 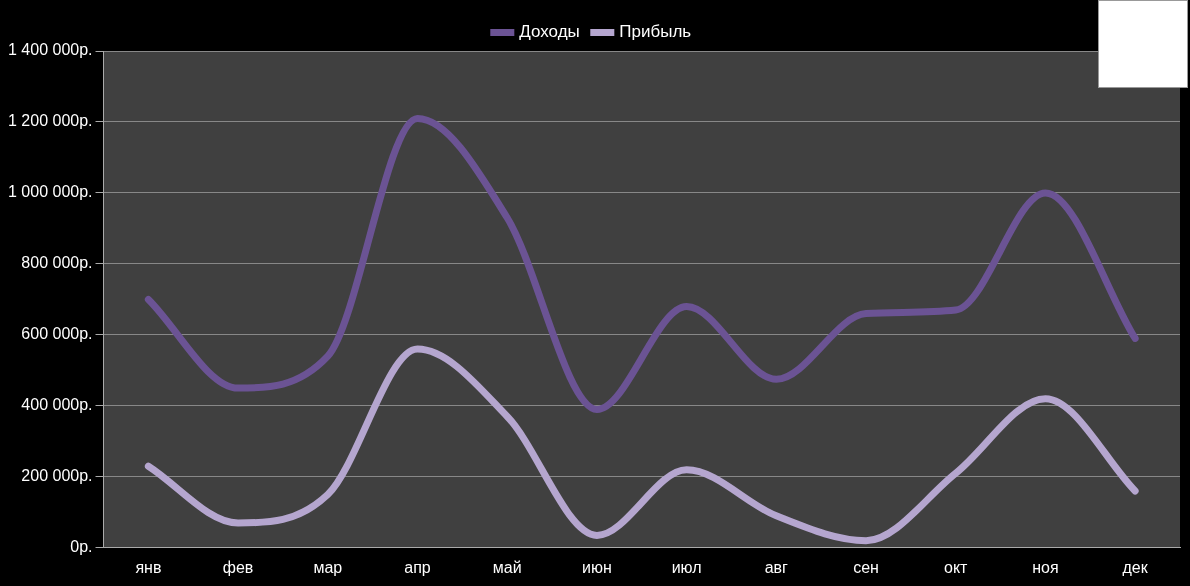 I want to click on x-tick-label: авг, so click(x=776, y=567).